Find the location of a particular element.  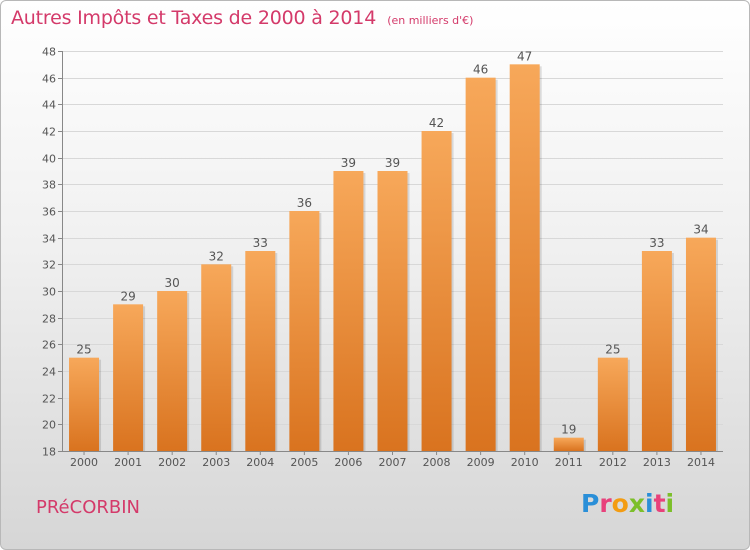

x-tick-label: 2004 is located at coordinates (260, 462).